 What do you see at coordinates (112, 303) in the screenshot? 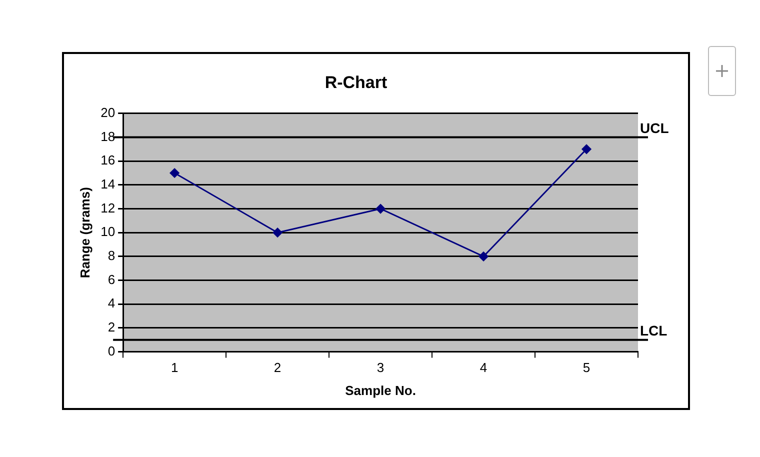
I see `y-tick-label: 4` at bounding box center [112, 303].